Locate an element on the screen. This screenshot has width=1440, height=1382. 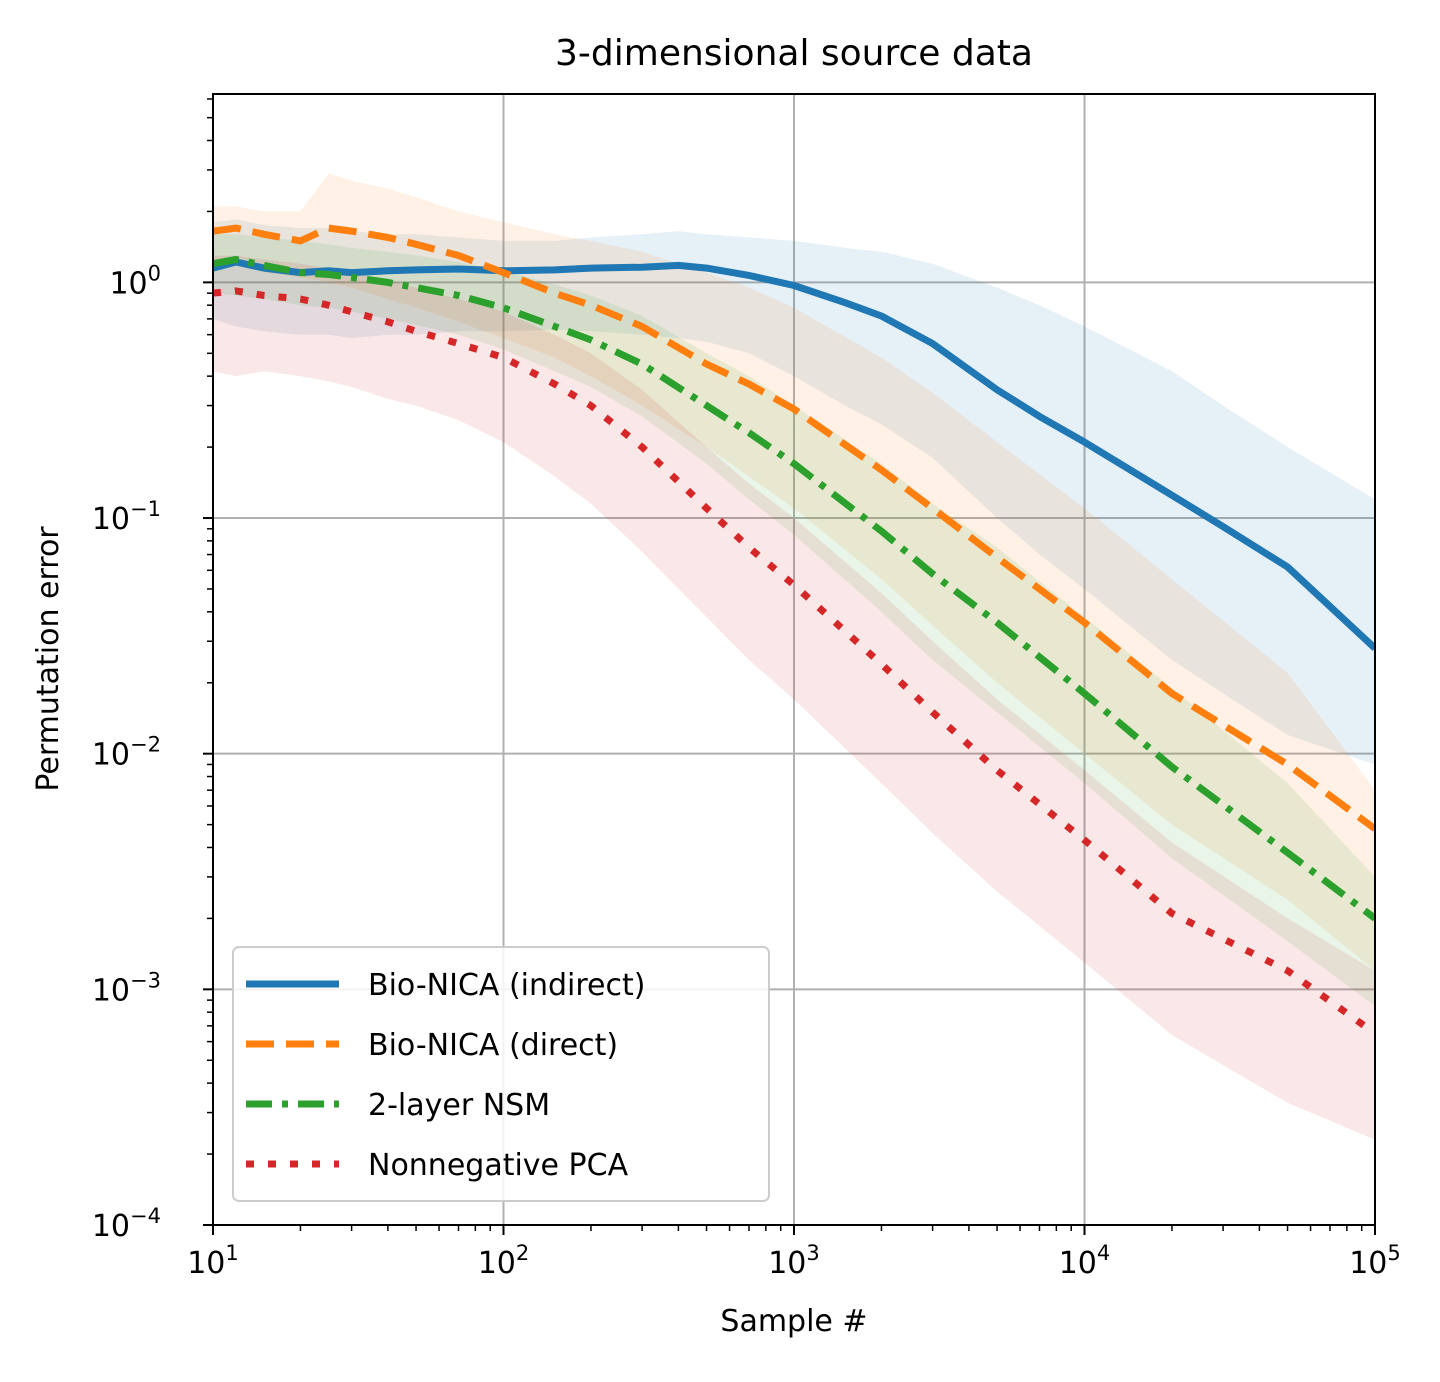
legend-label-2-layer-nsm: 2-layer NSM is located at coordinates (459, 1105).